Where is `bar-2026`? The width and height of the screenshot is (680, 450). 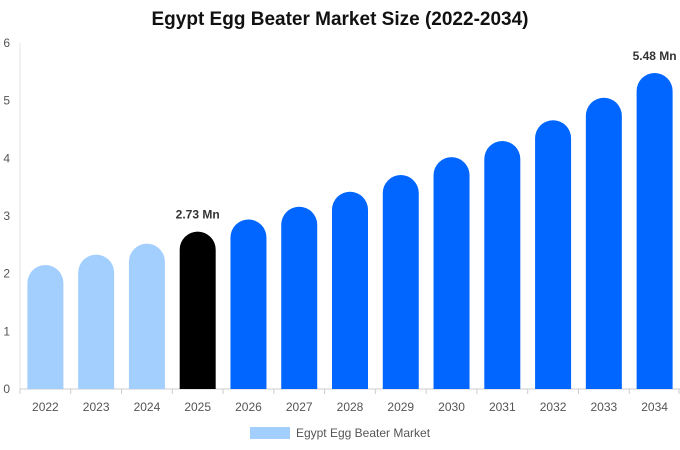 bar-2026 is located at coordinates (248, 304).